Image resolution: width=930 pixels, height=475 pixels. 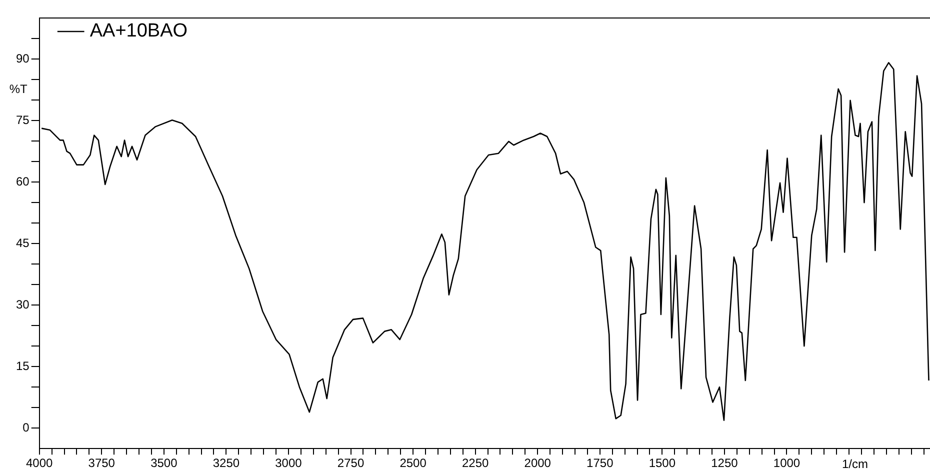 I want to click on x-tick-label: 1500, so click(x=662, y=463).